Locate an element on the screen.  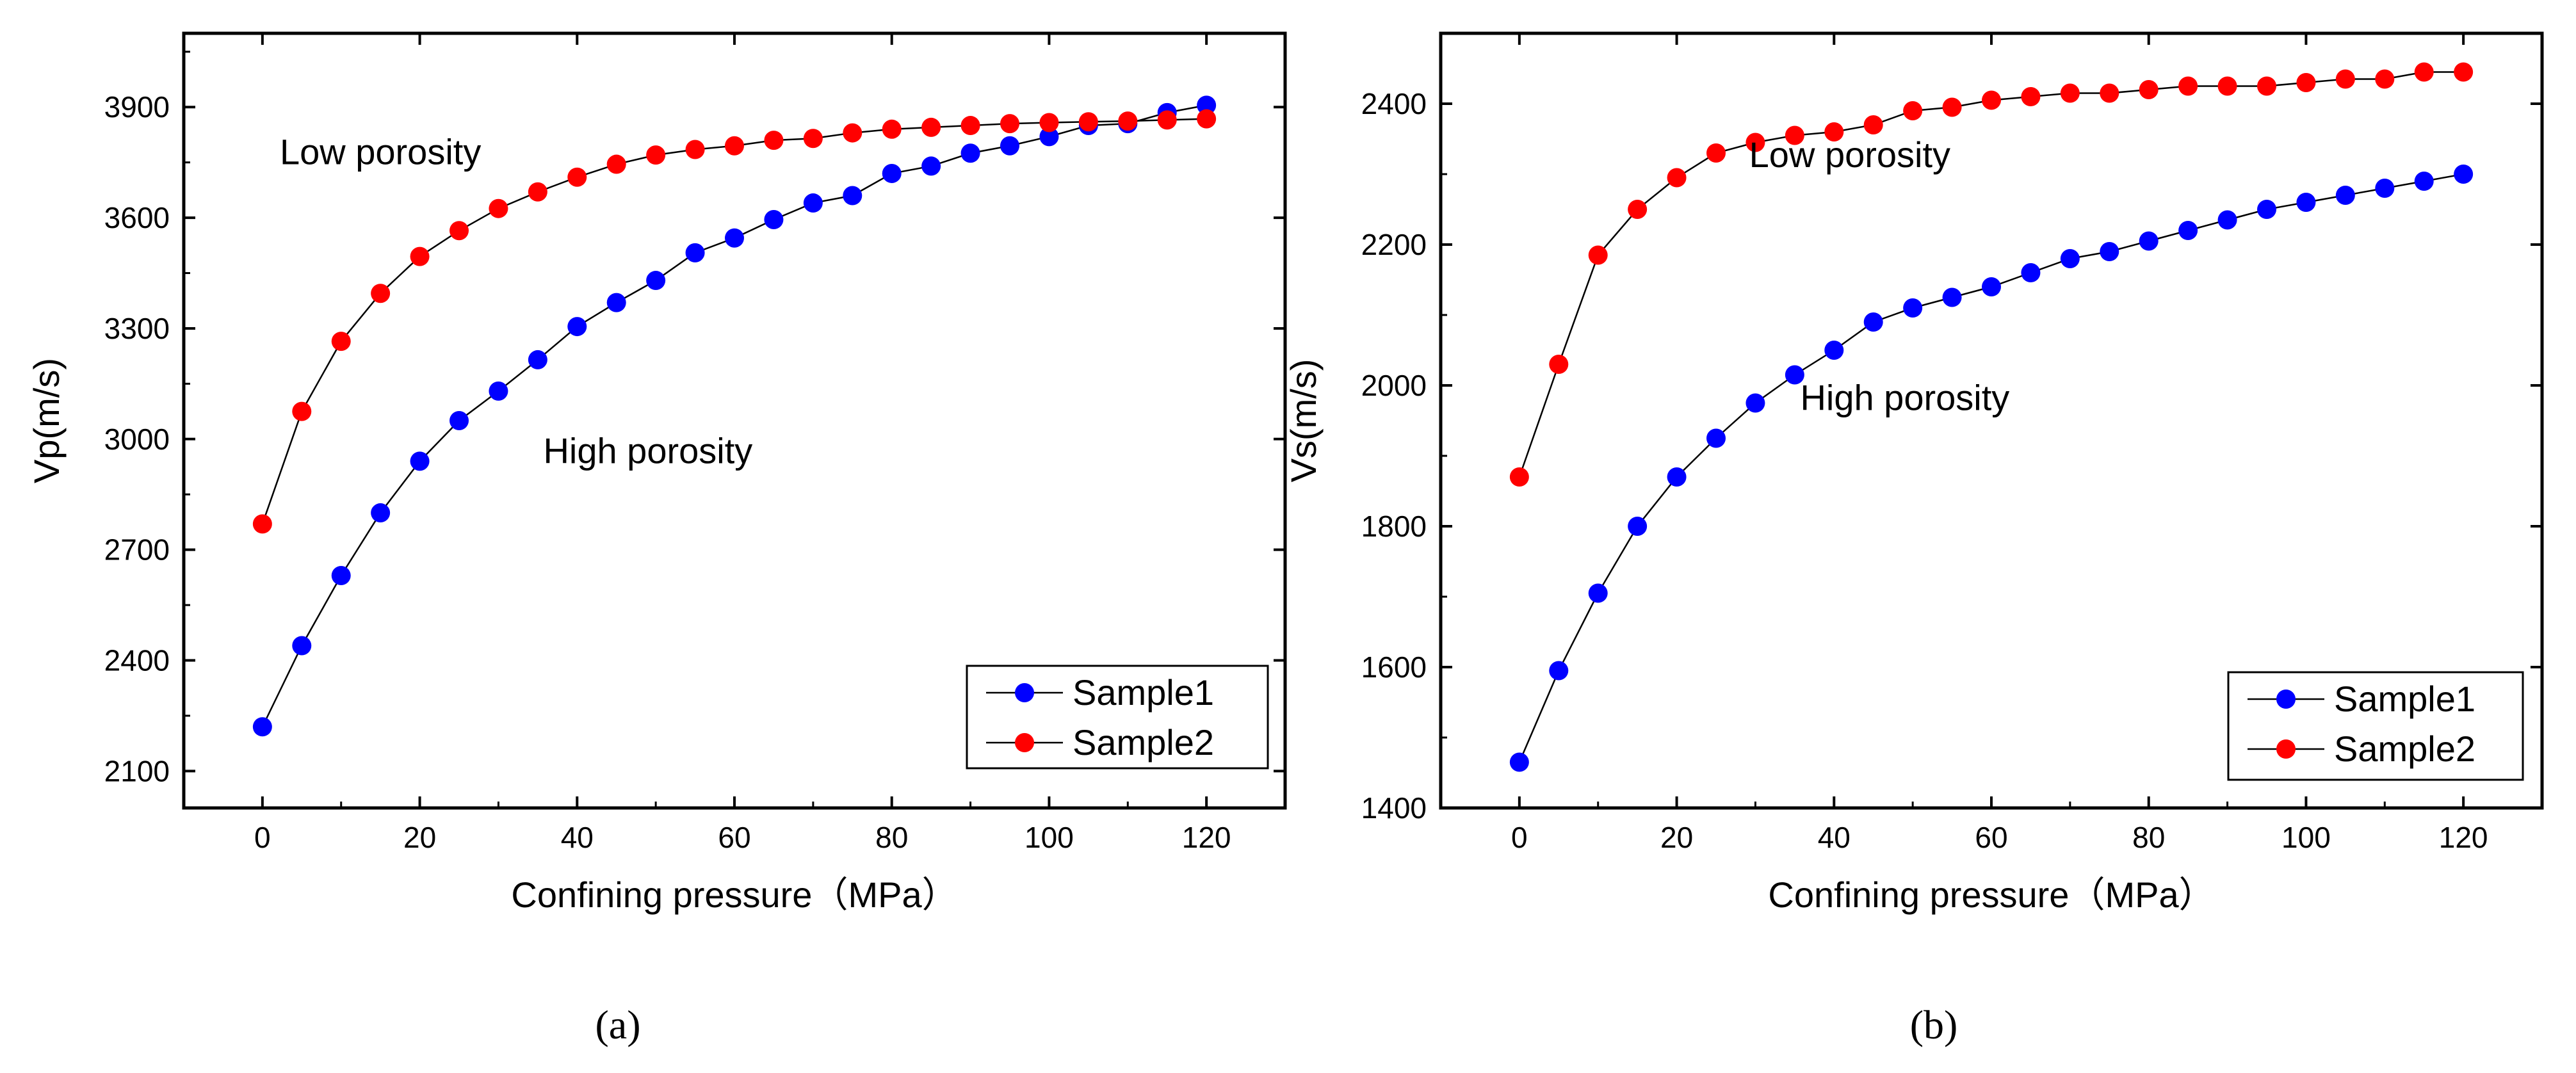
y-tick-label: 3600 is located at coordinates (137, 218).